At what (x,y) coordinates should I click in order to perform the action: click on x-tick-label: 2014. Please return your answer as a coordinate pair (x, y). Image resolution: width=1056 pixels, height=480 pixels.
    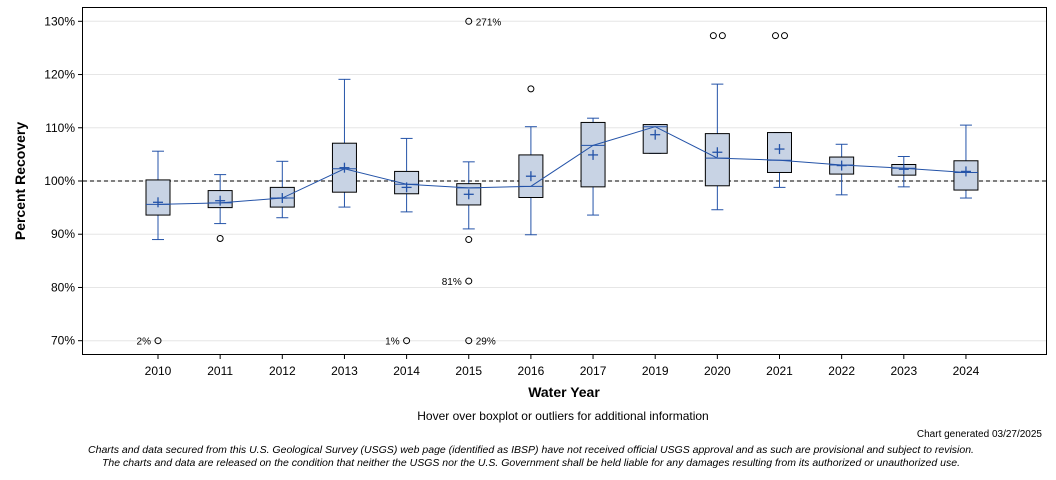
    Looking at the image, I should click on (406, 371).